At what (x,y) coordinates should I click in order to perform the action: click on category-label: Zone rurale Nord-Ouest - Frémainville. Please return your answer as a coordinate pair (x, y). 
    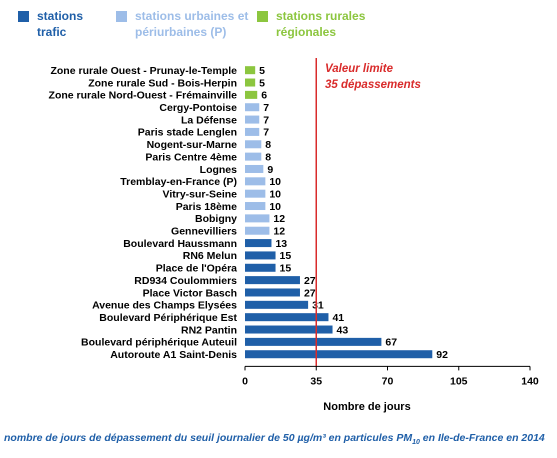
    Looking at the image, I should click on (143, 96).